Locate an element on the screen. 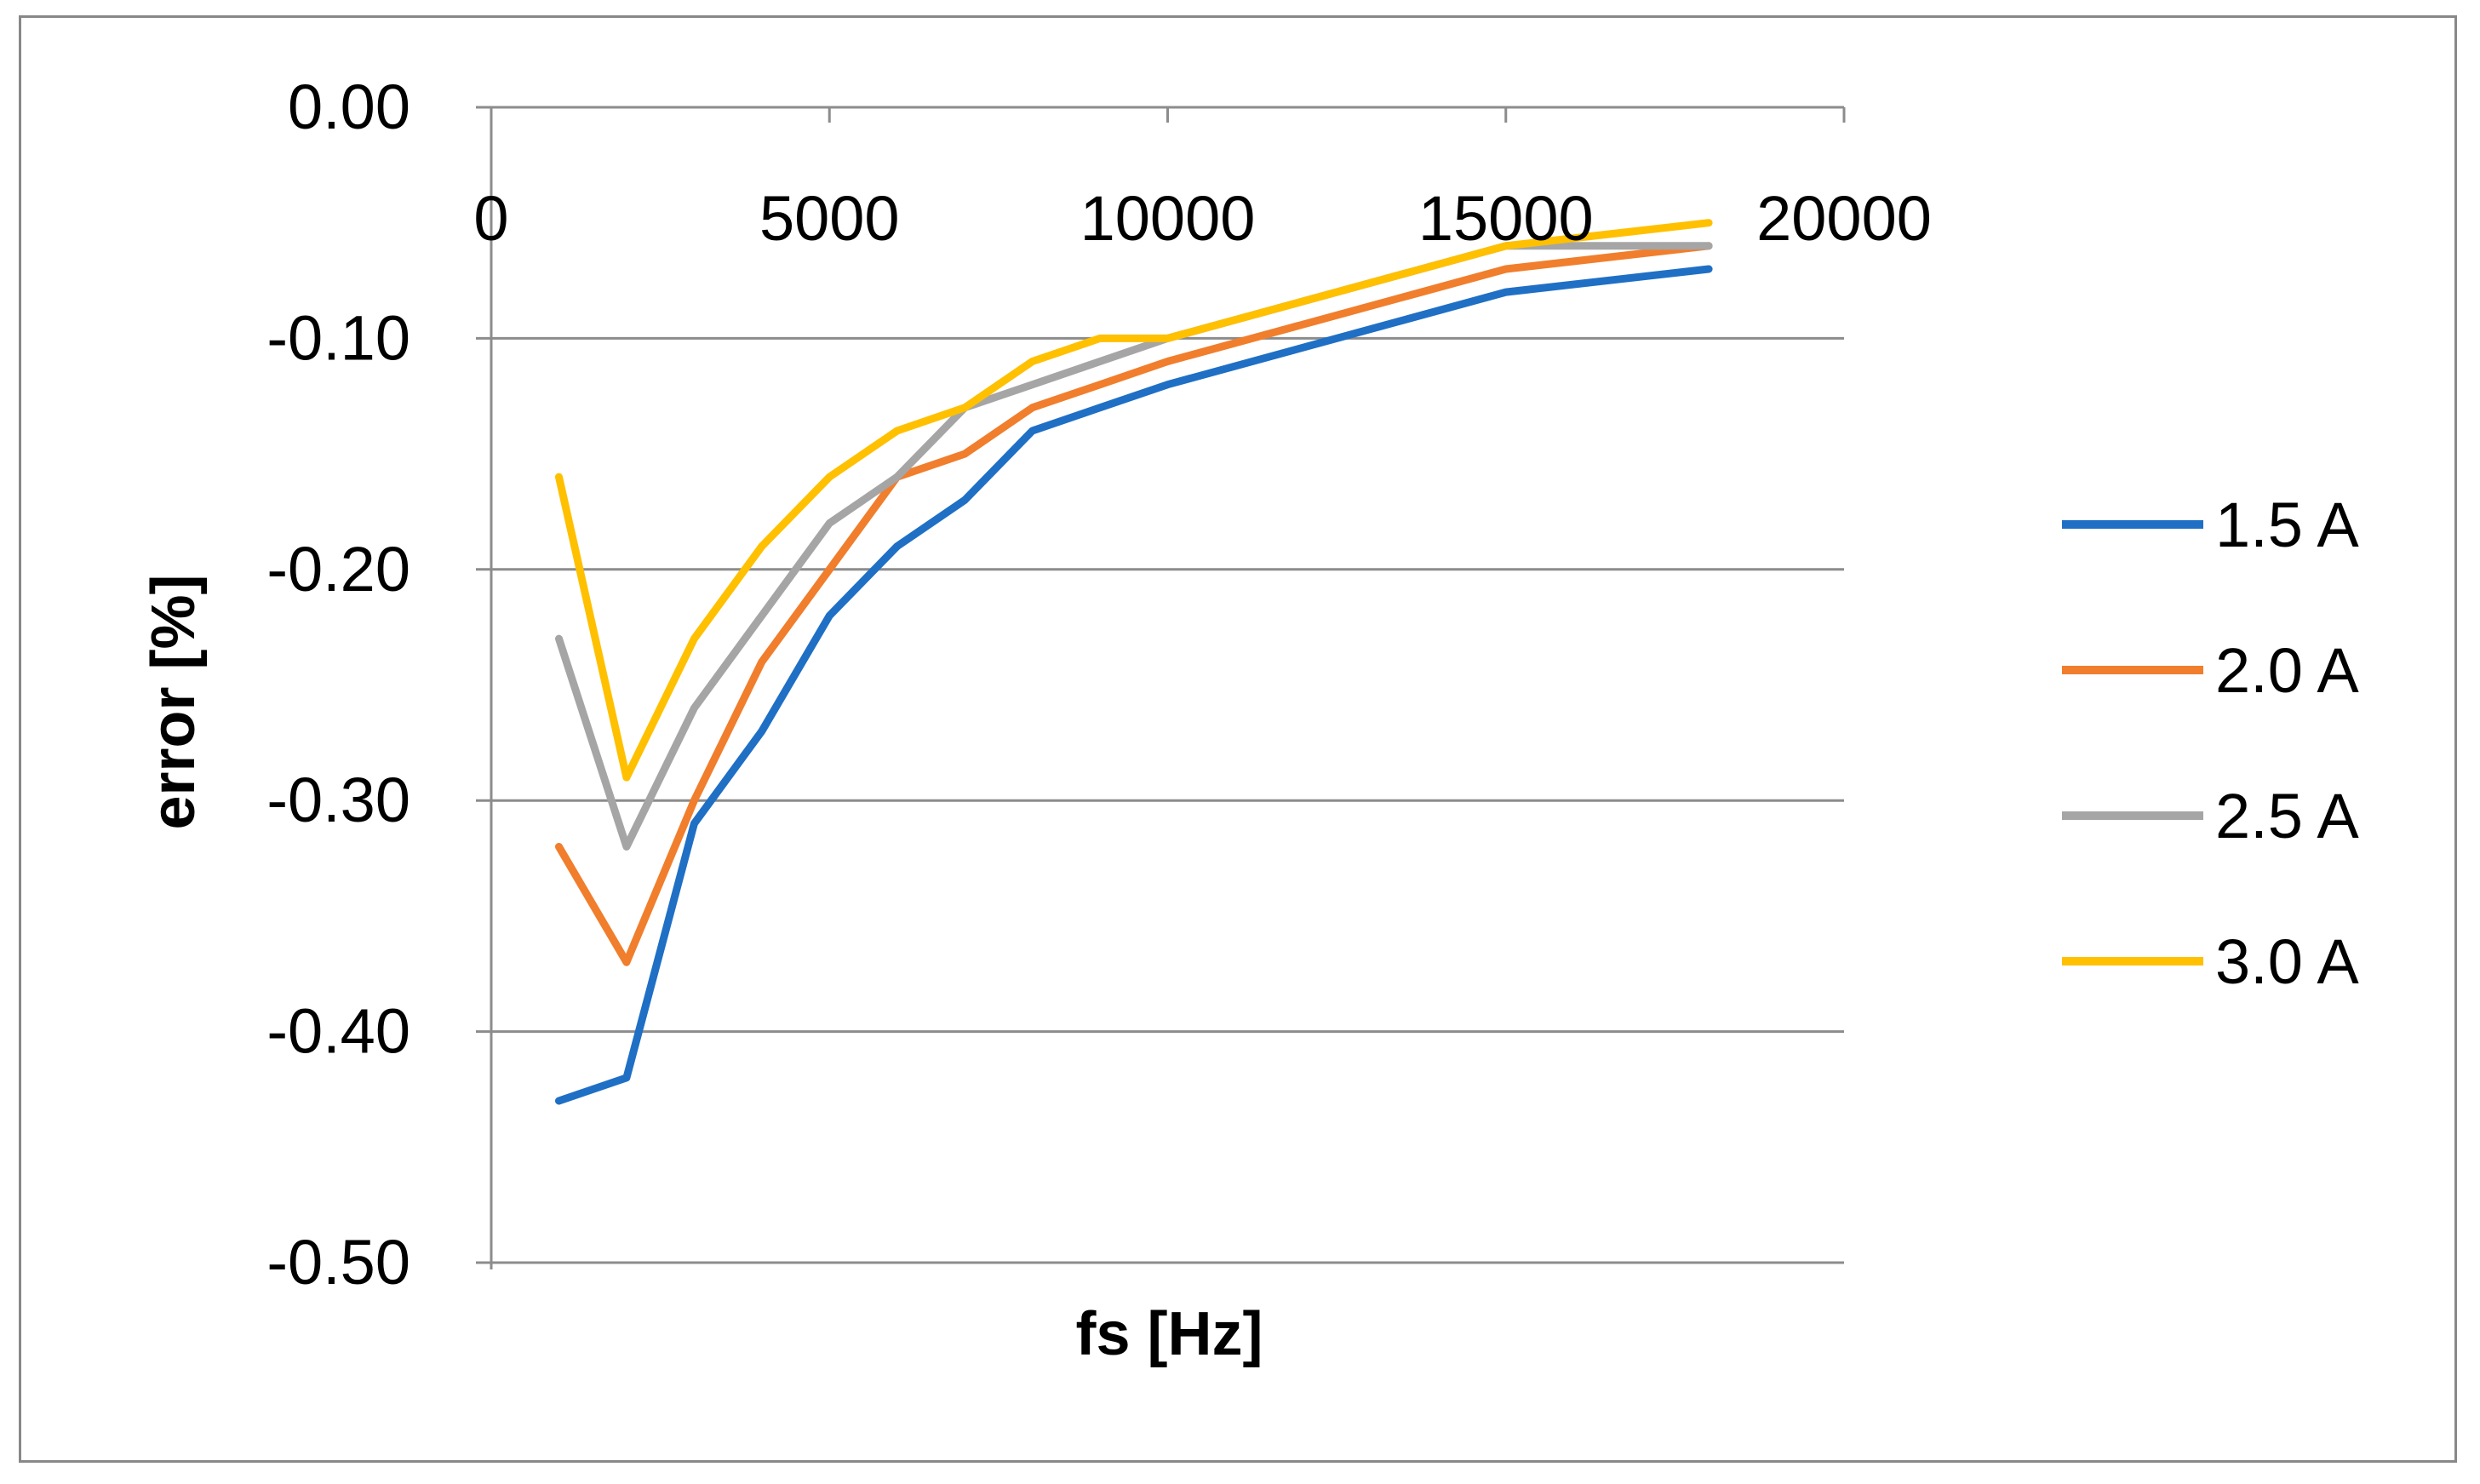 The width and height of the screenshot is (2480, 1484). x-tick-label: 0 is located at coordinates (490, 218).